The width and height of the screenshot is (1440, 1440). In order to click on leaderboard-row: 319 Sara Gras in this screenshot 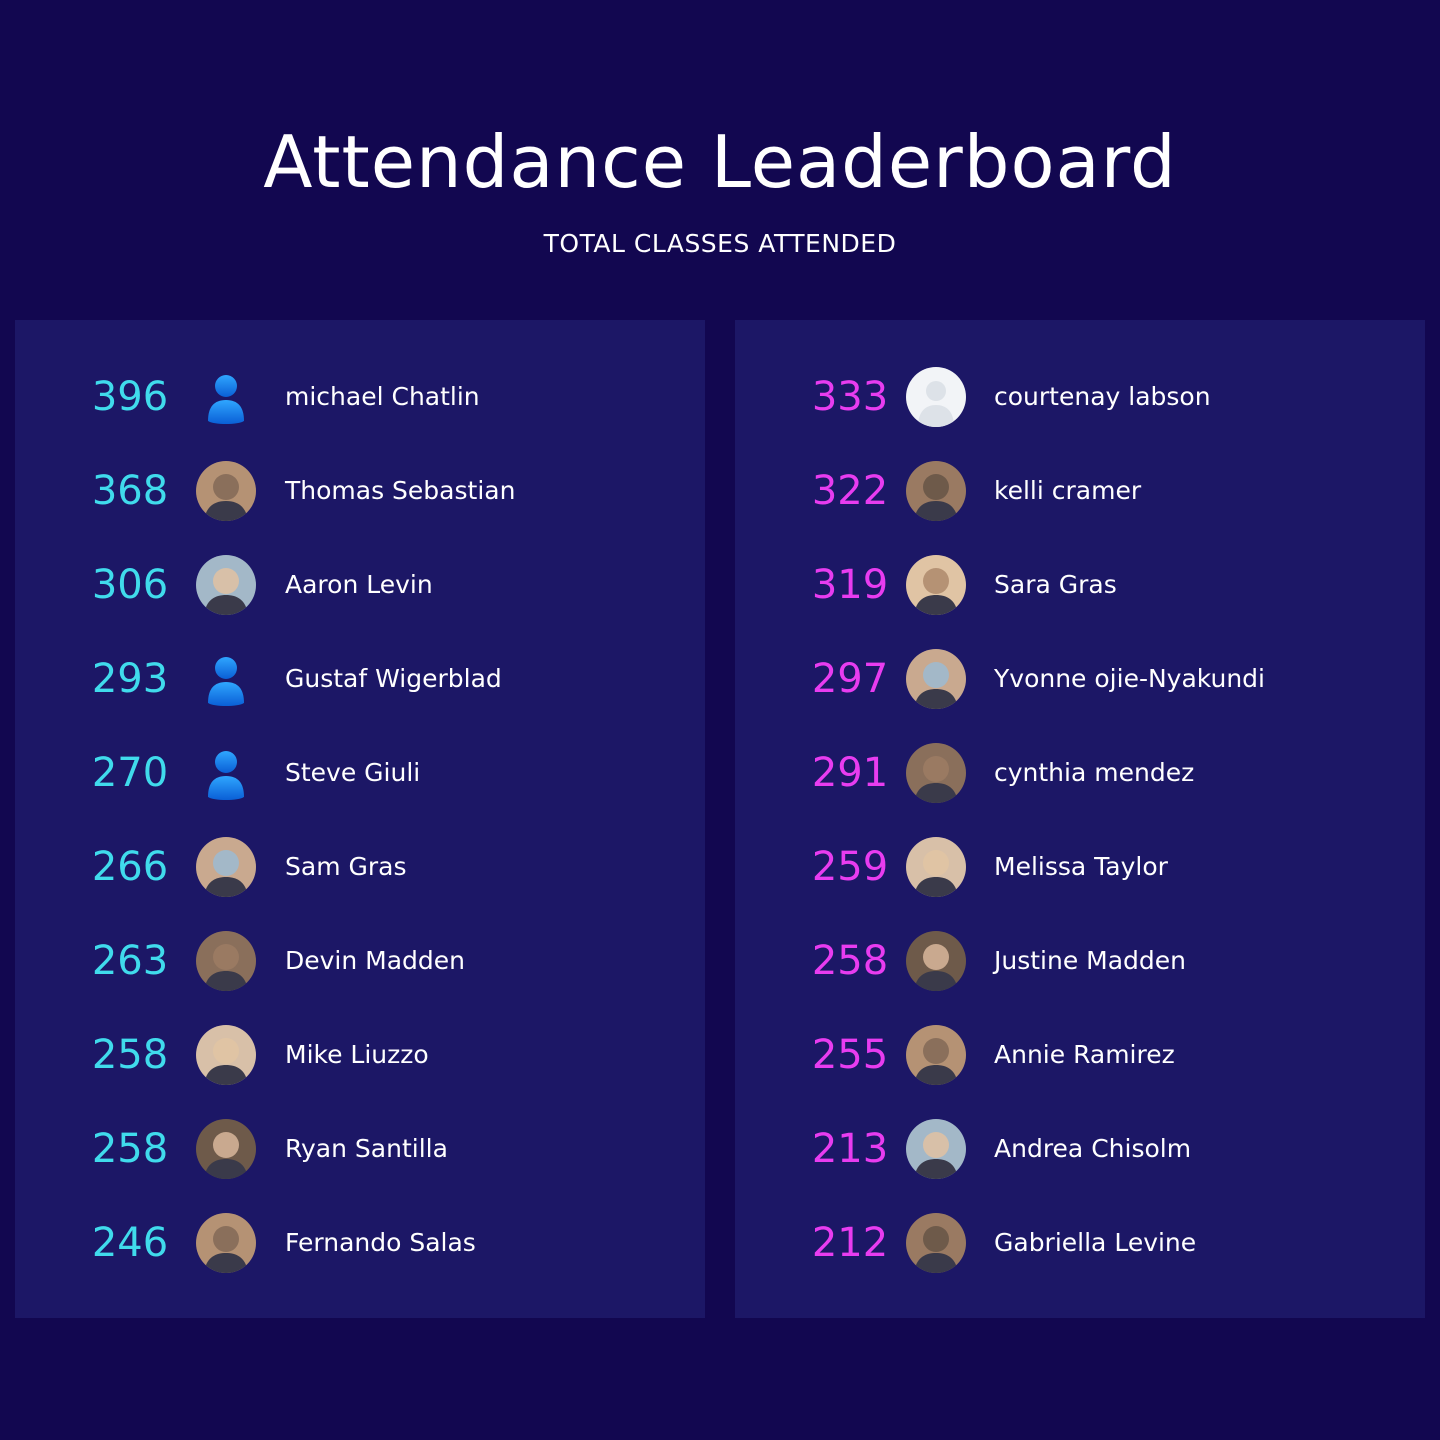, I will do `click(1080, 585)`.